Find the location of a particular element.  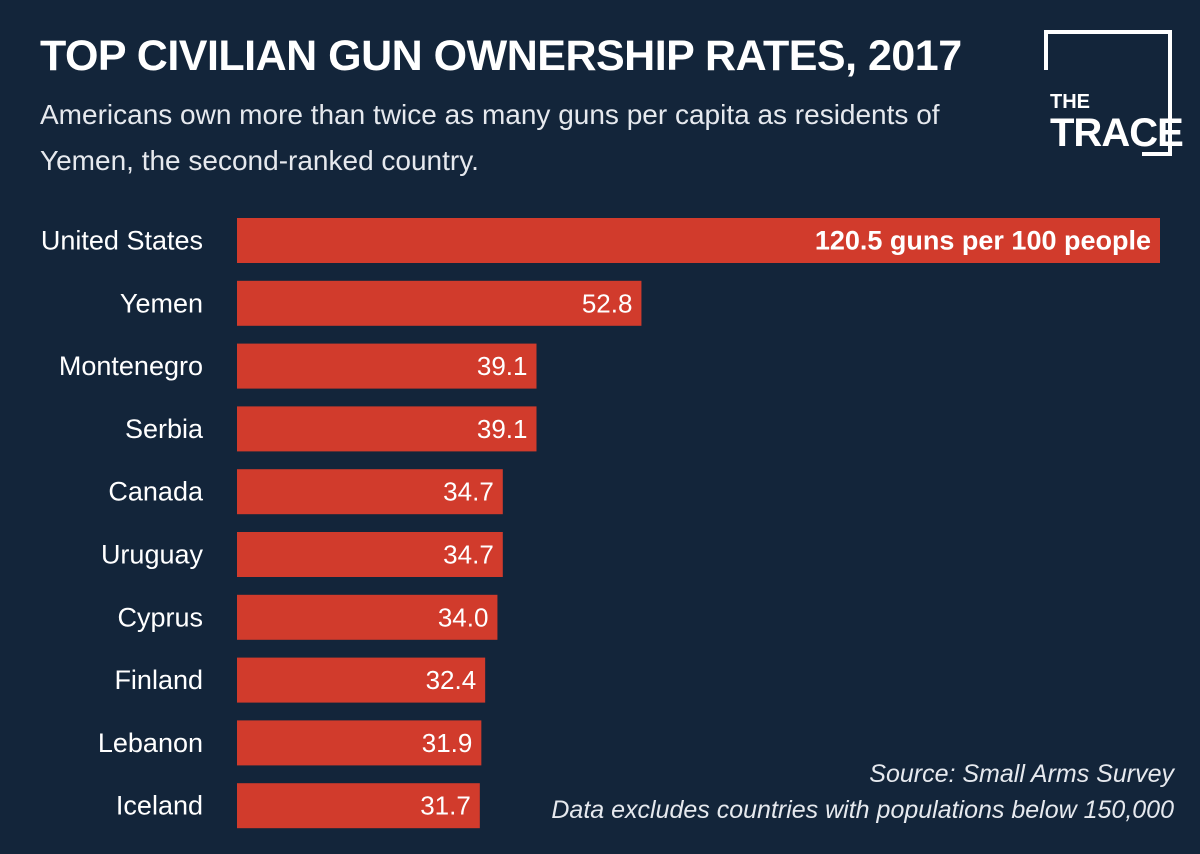

category-label: Canada is located at coordinates (156, 492).